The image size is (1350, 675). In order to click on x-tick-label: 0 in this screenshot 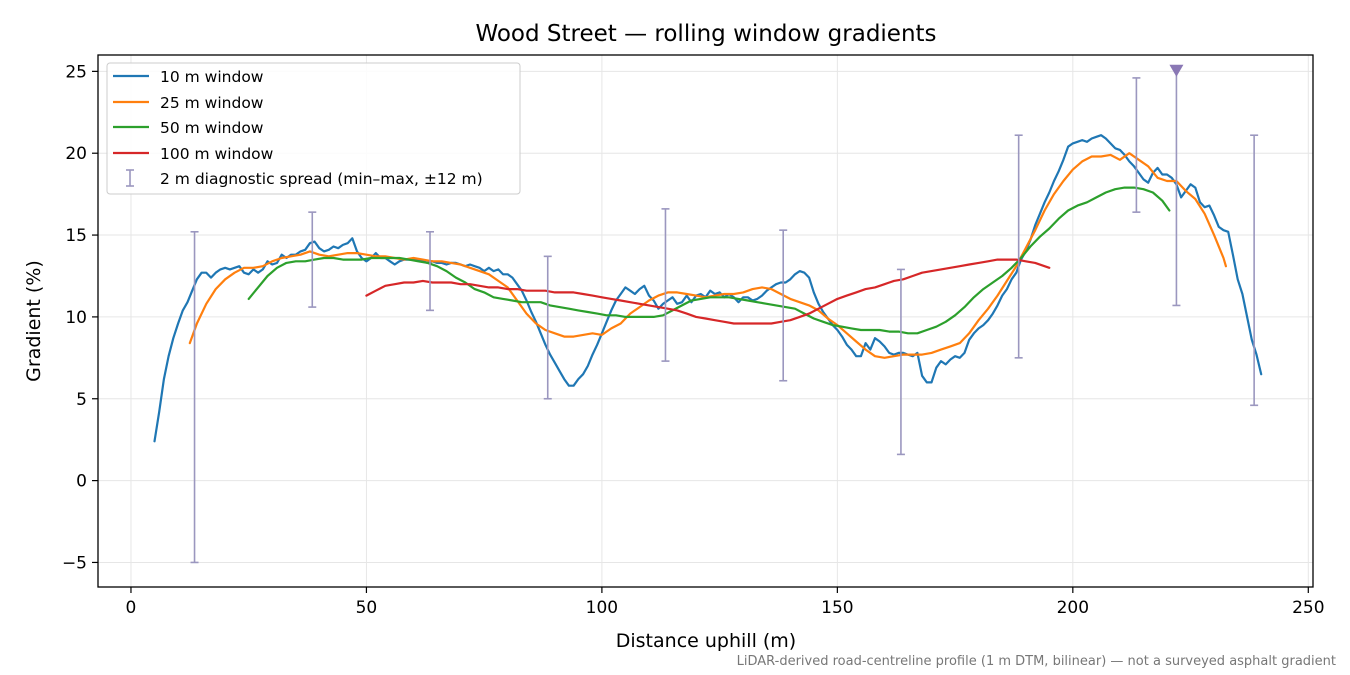, I will do `click(131, 608)`.